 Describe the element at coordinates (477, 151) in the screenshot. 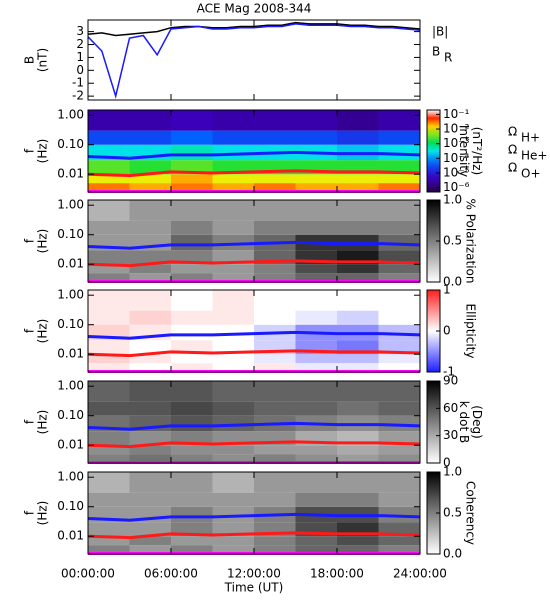

I see `colorbar-label: (nT²/Hz)` at that location.